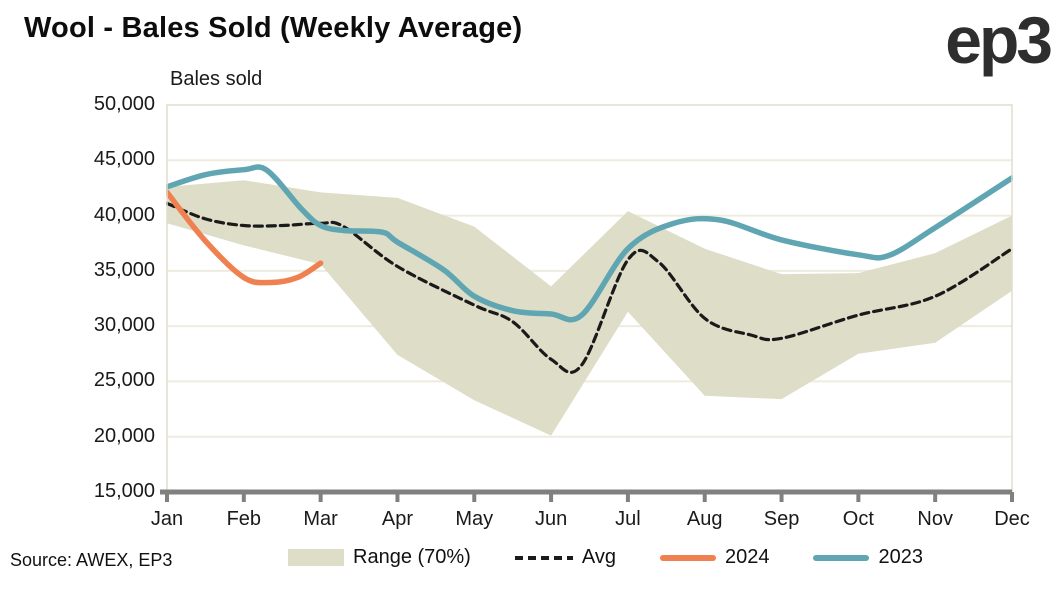 The width and height of the screenshot is (1064, 591). Describe the element at coordinates (397, 519) in the screenshot. I see `x-tick-label: Apr` at that location.